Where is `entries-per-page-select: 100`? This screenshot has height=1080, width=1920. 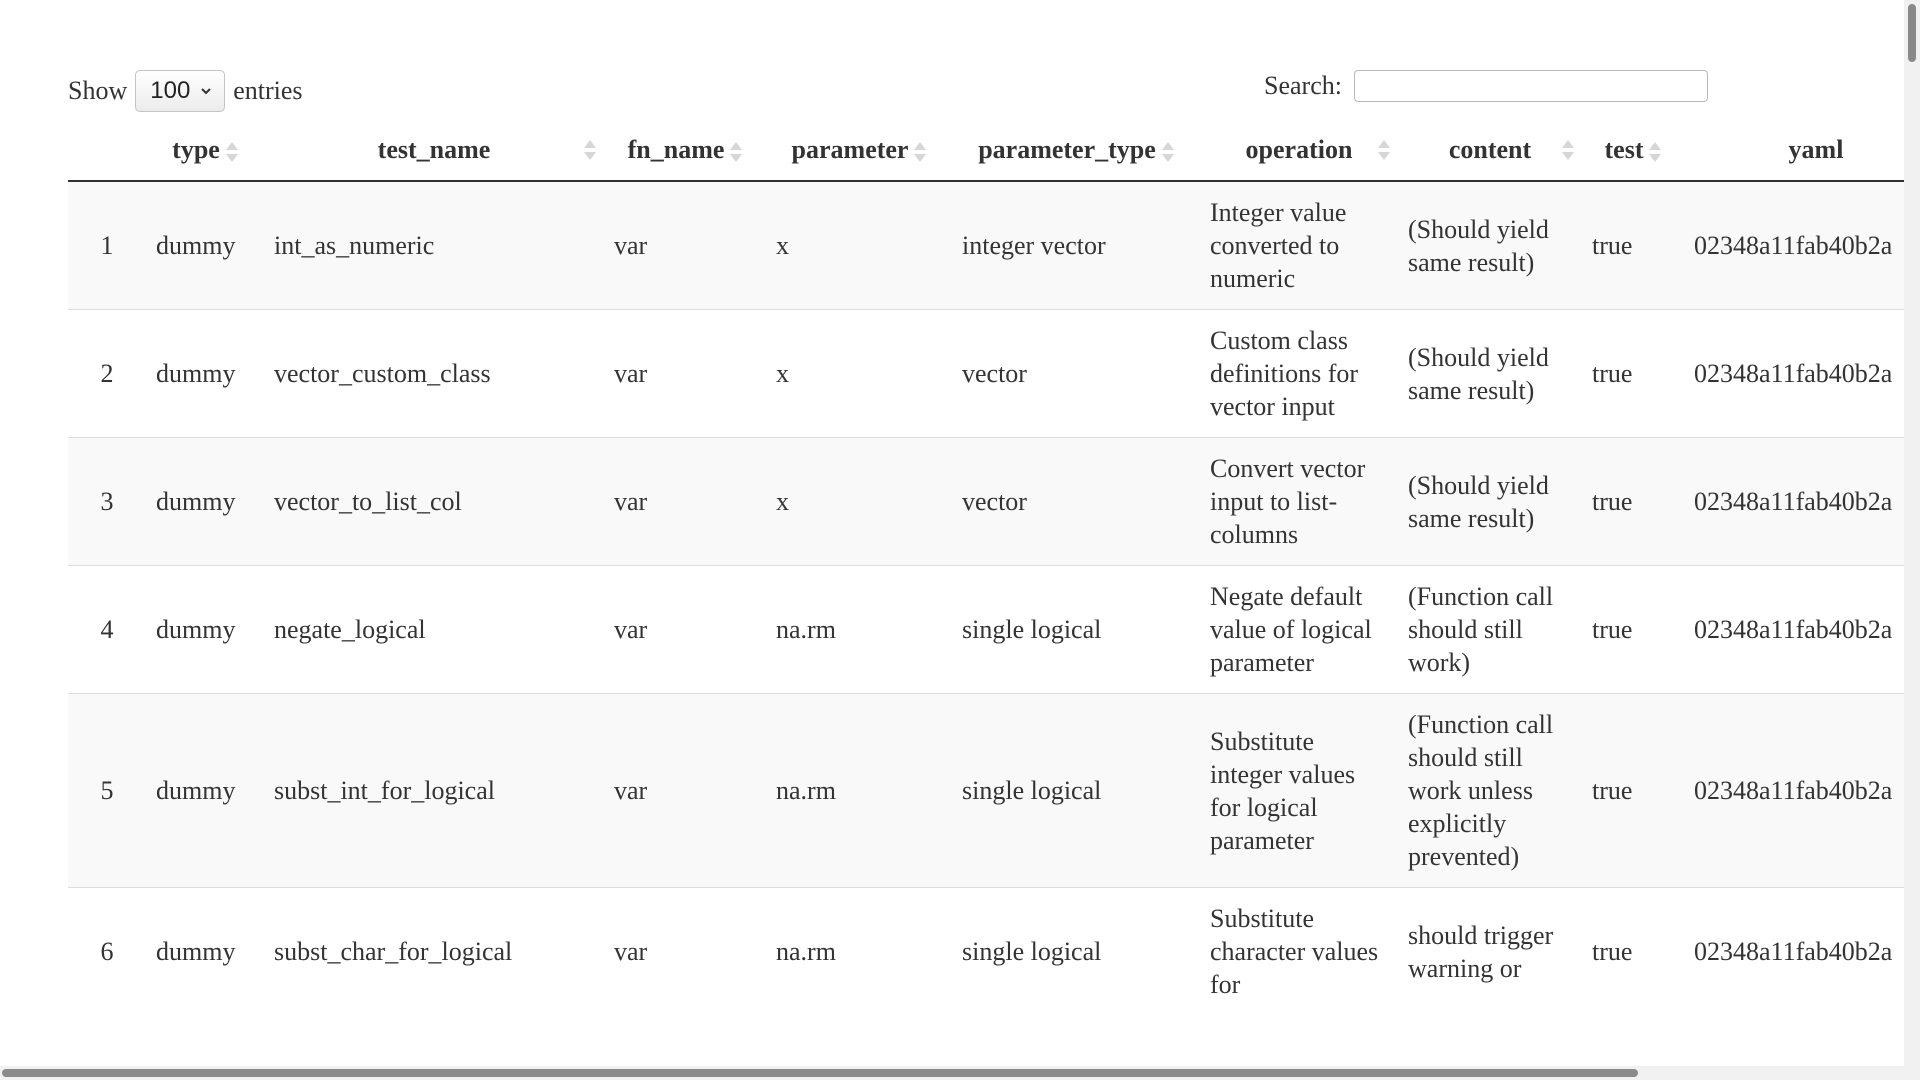
entries-per-page-select: 100 is located at coordinates (180, 91).